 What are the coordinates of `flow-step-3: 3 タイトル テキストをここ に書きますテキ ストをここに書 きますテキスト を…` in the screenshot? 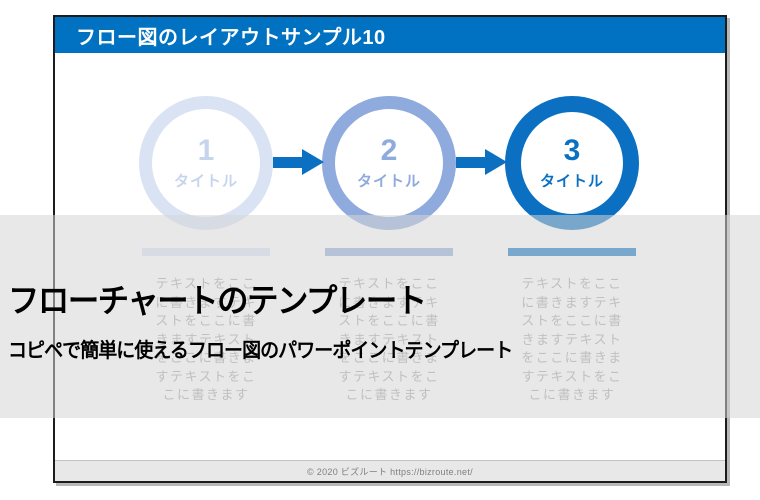 It's located at (572, 250).